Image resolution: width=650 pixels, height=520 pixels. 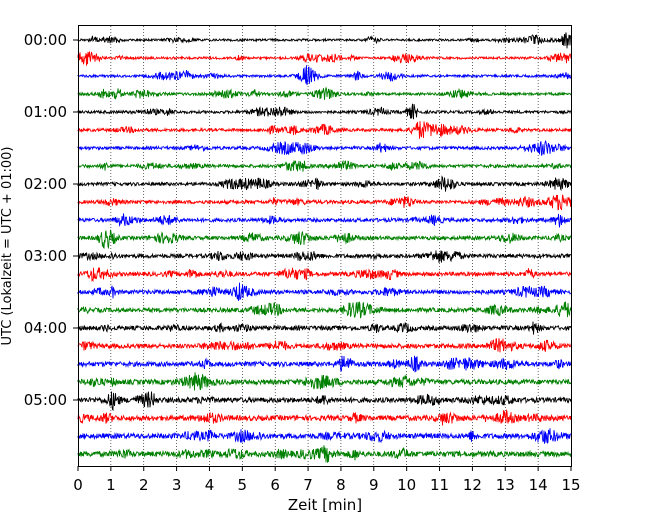 I want to click on x-tick-label: 10, so click(x=406, y=485).